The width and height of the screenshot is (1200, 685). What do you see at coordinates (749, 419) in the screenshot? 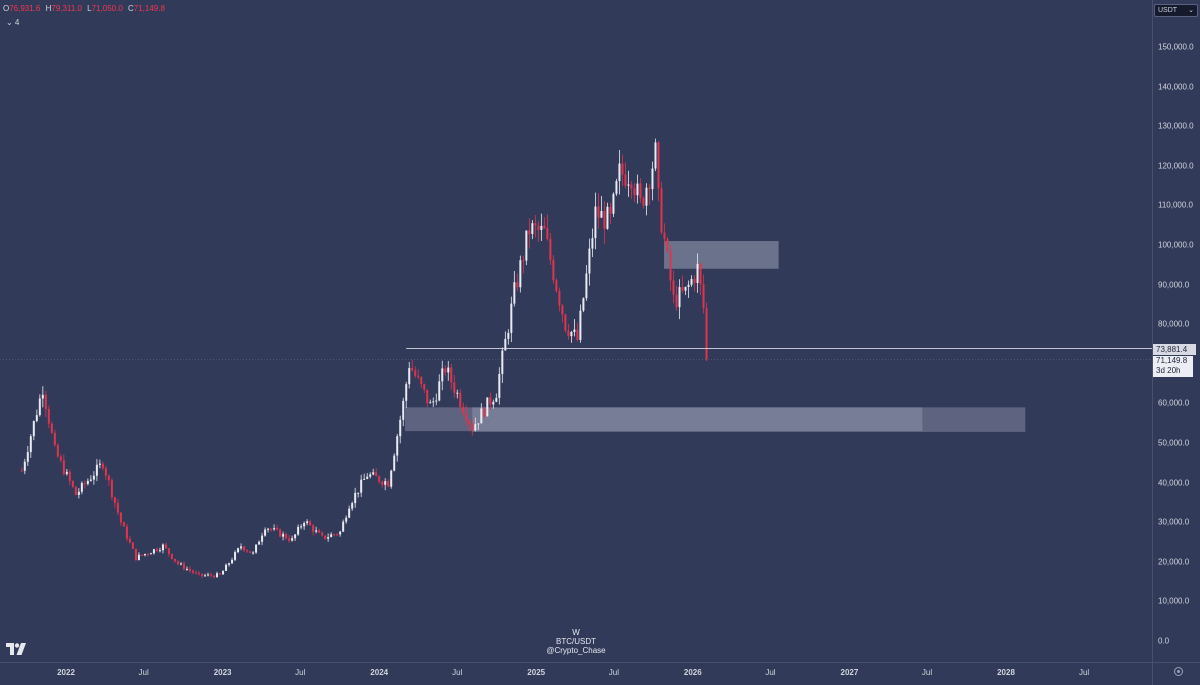
I see `demand-supply-zone` at bounding box center [749, 419].